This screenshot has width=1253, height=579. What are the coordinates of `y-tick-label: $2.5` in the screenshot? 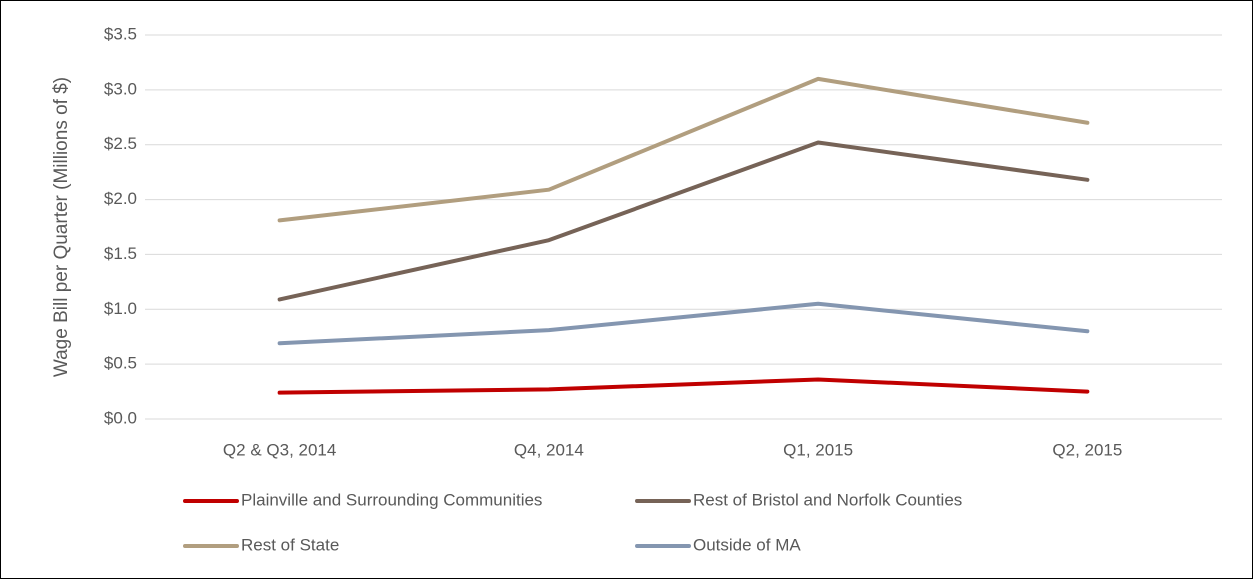 It's located at (120, 143).